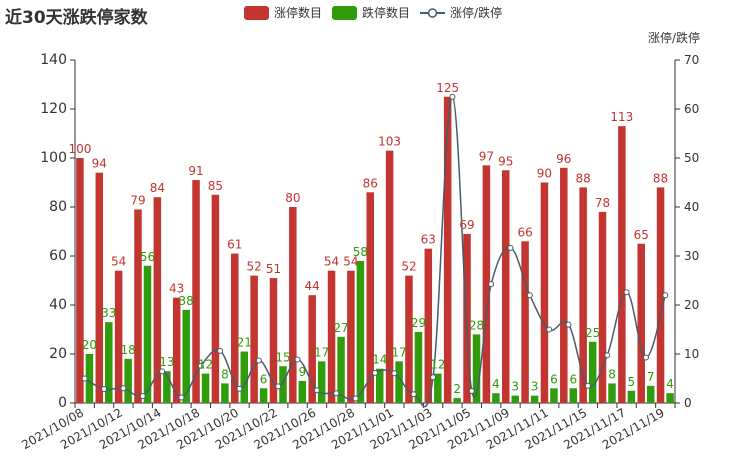 The image size is (750, 463). Describe the element at coordinates (583, 178) in the screenshot. I see `data-label-limit-up: 88` at that location.